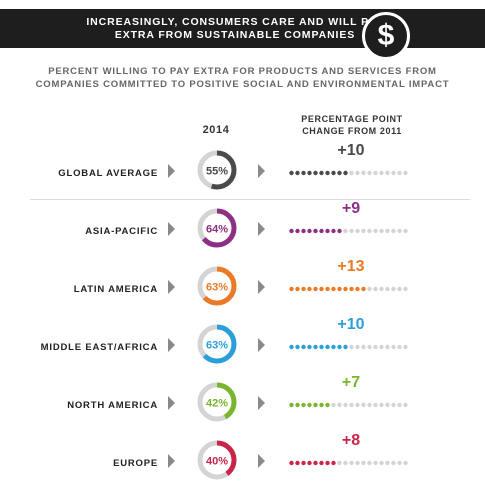 Image resolution: width=485 pixels, height=500 pixels. What do you see at coordinates (351, 440) in the screenshot?
I see `change-value: +8` at bounding box center [351, 440].